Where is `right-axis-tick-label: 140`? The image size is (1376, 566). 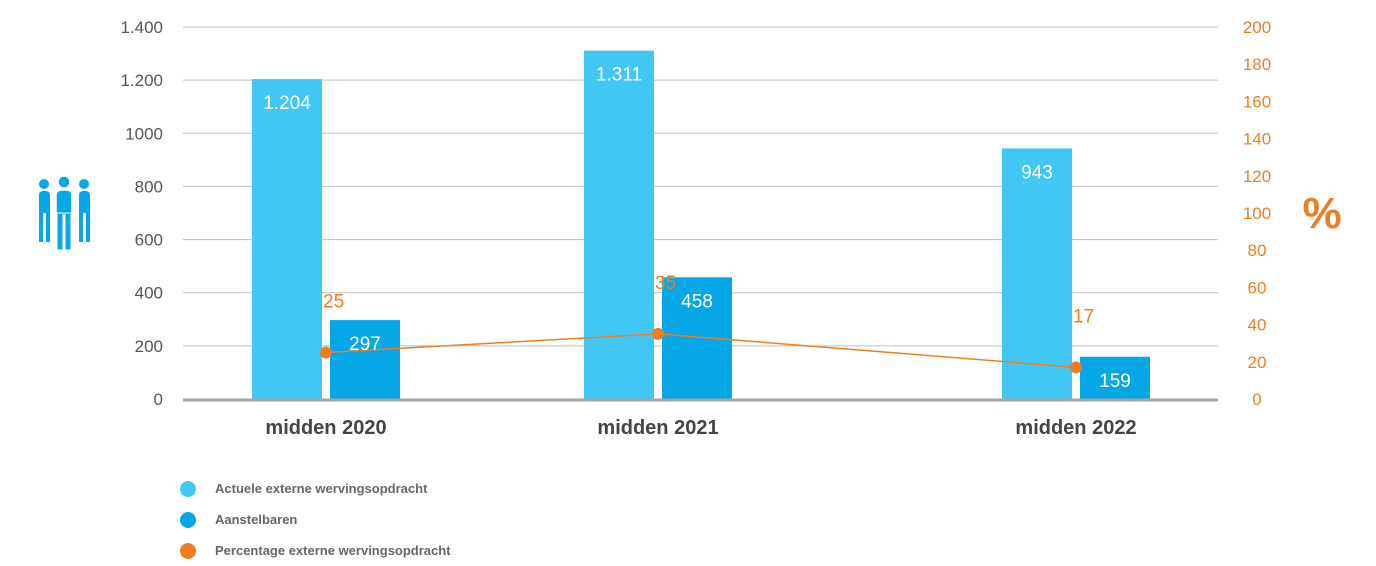 right-axis-tick-label: 140 is located at coordinates (1257, 139).